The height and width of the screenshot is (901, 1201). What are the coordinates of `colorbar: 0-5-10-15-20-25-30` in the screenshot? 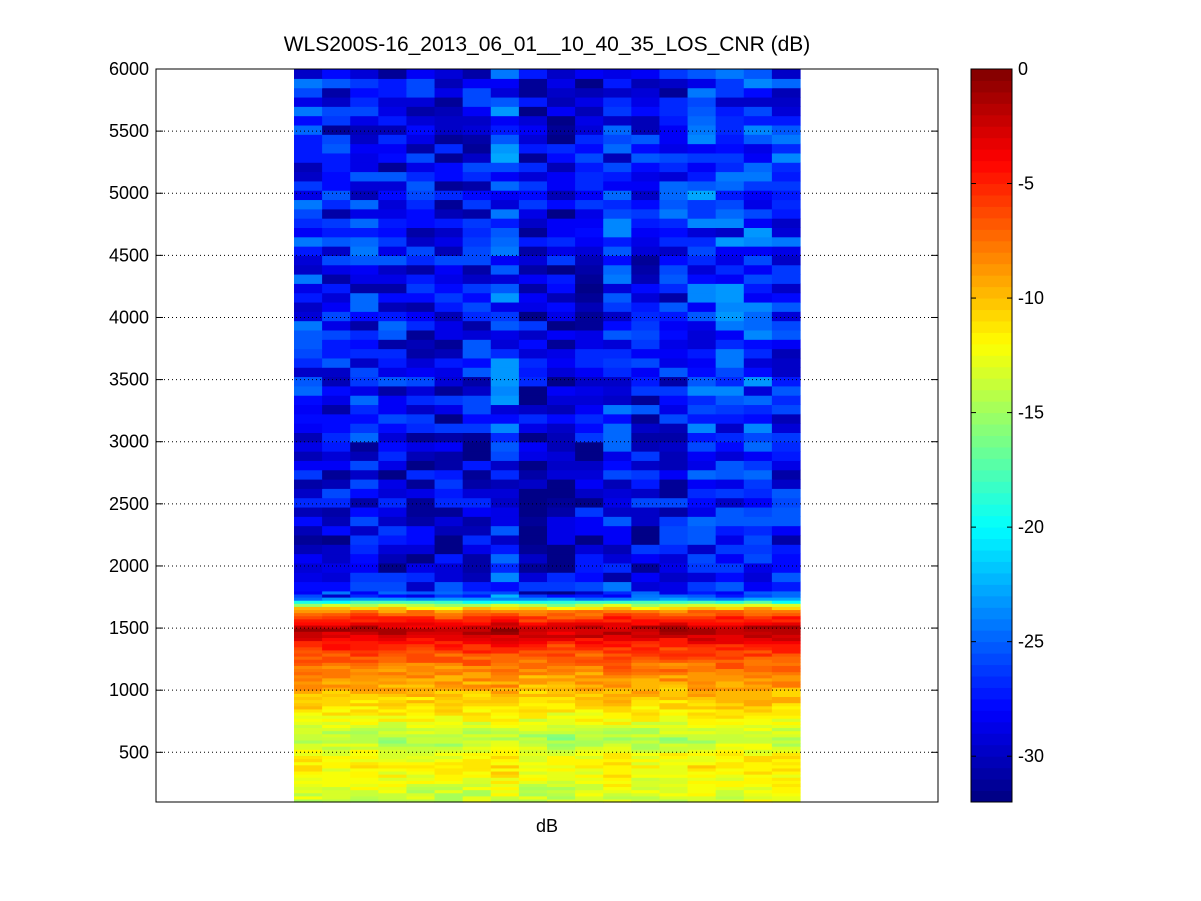 It's located at (1007, 431).